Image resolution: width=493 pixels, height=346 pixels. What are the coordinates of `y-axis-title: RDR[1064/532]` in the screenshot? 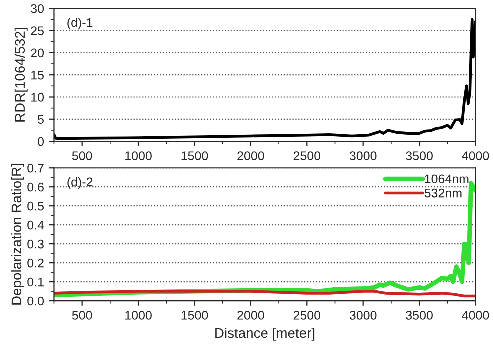 It's located at (21, 75).